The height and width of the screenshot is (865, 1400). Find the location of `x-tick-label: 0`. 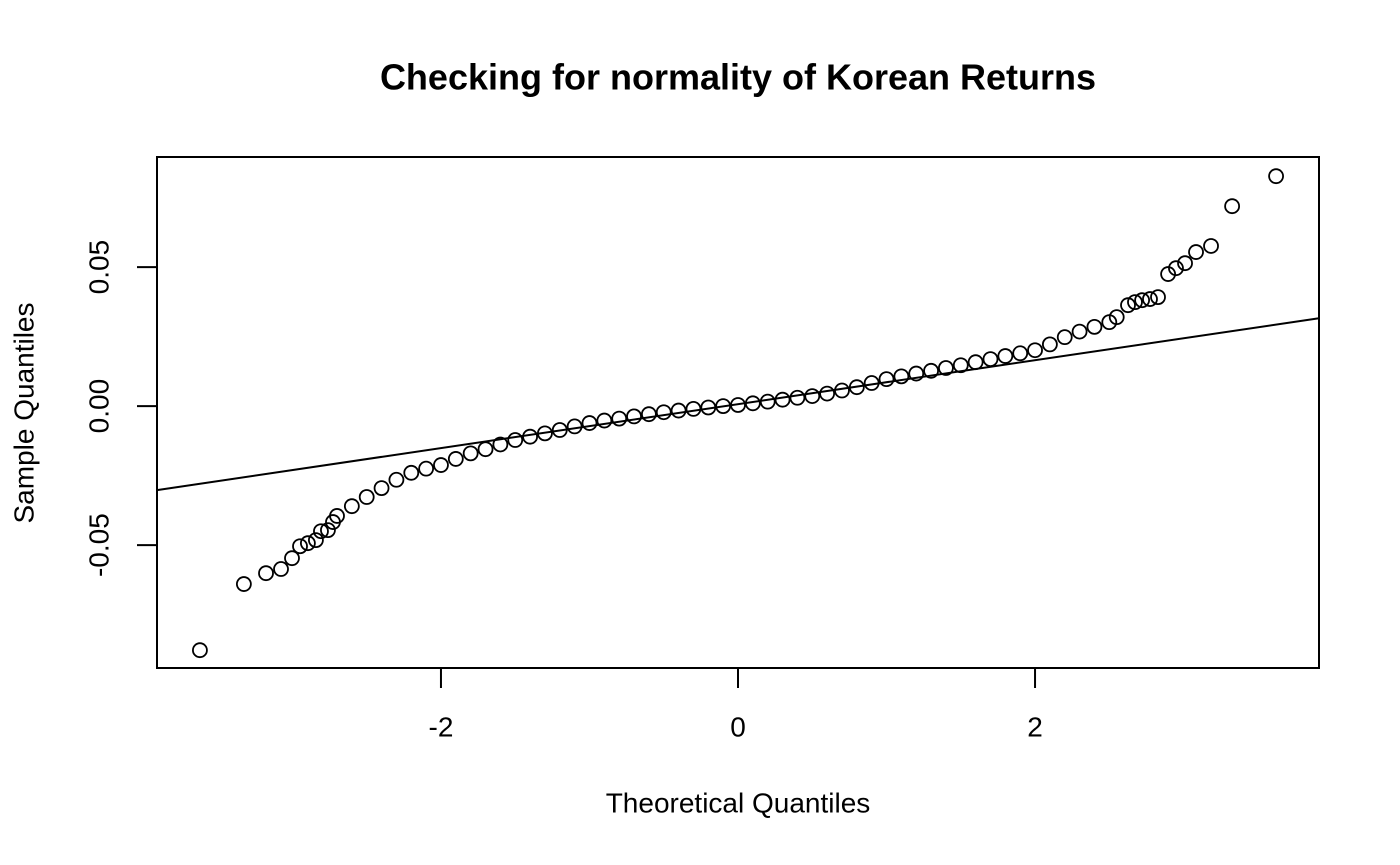

x-tick-label: 0 is located at coordinates (738, 726).